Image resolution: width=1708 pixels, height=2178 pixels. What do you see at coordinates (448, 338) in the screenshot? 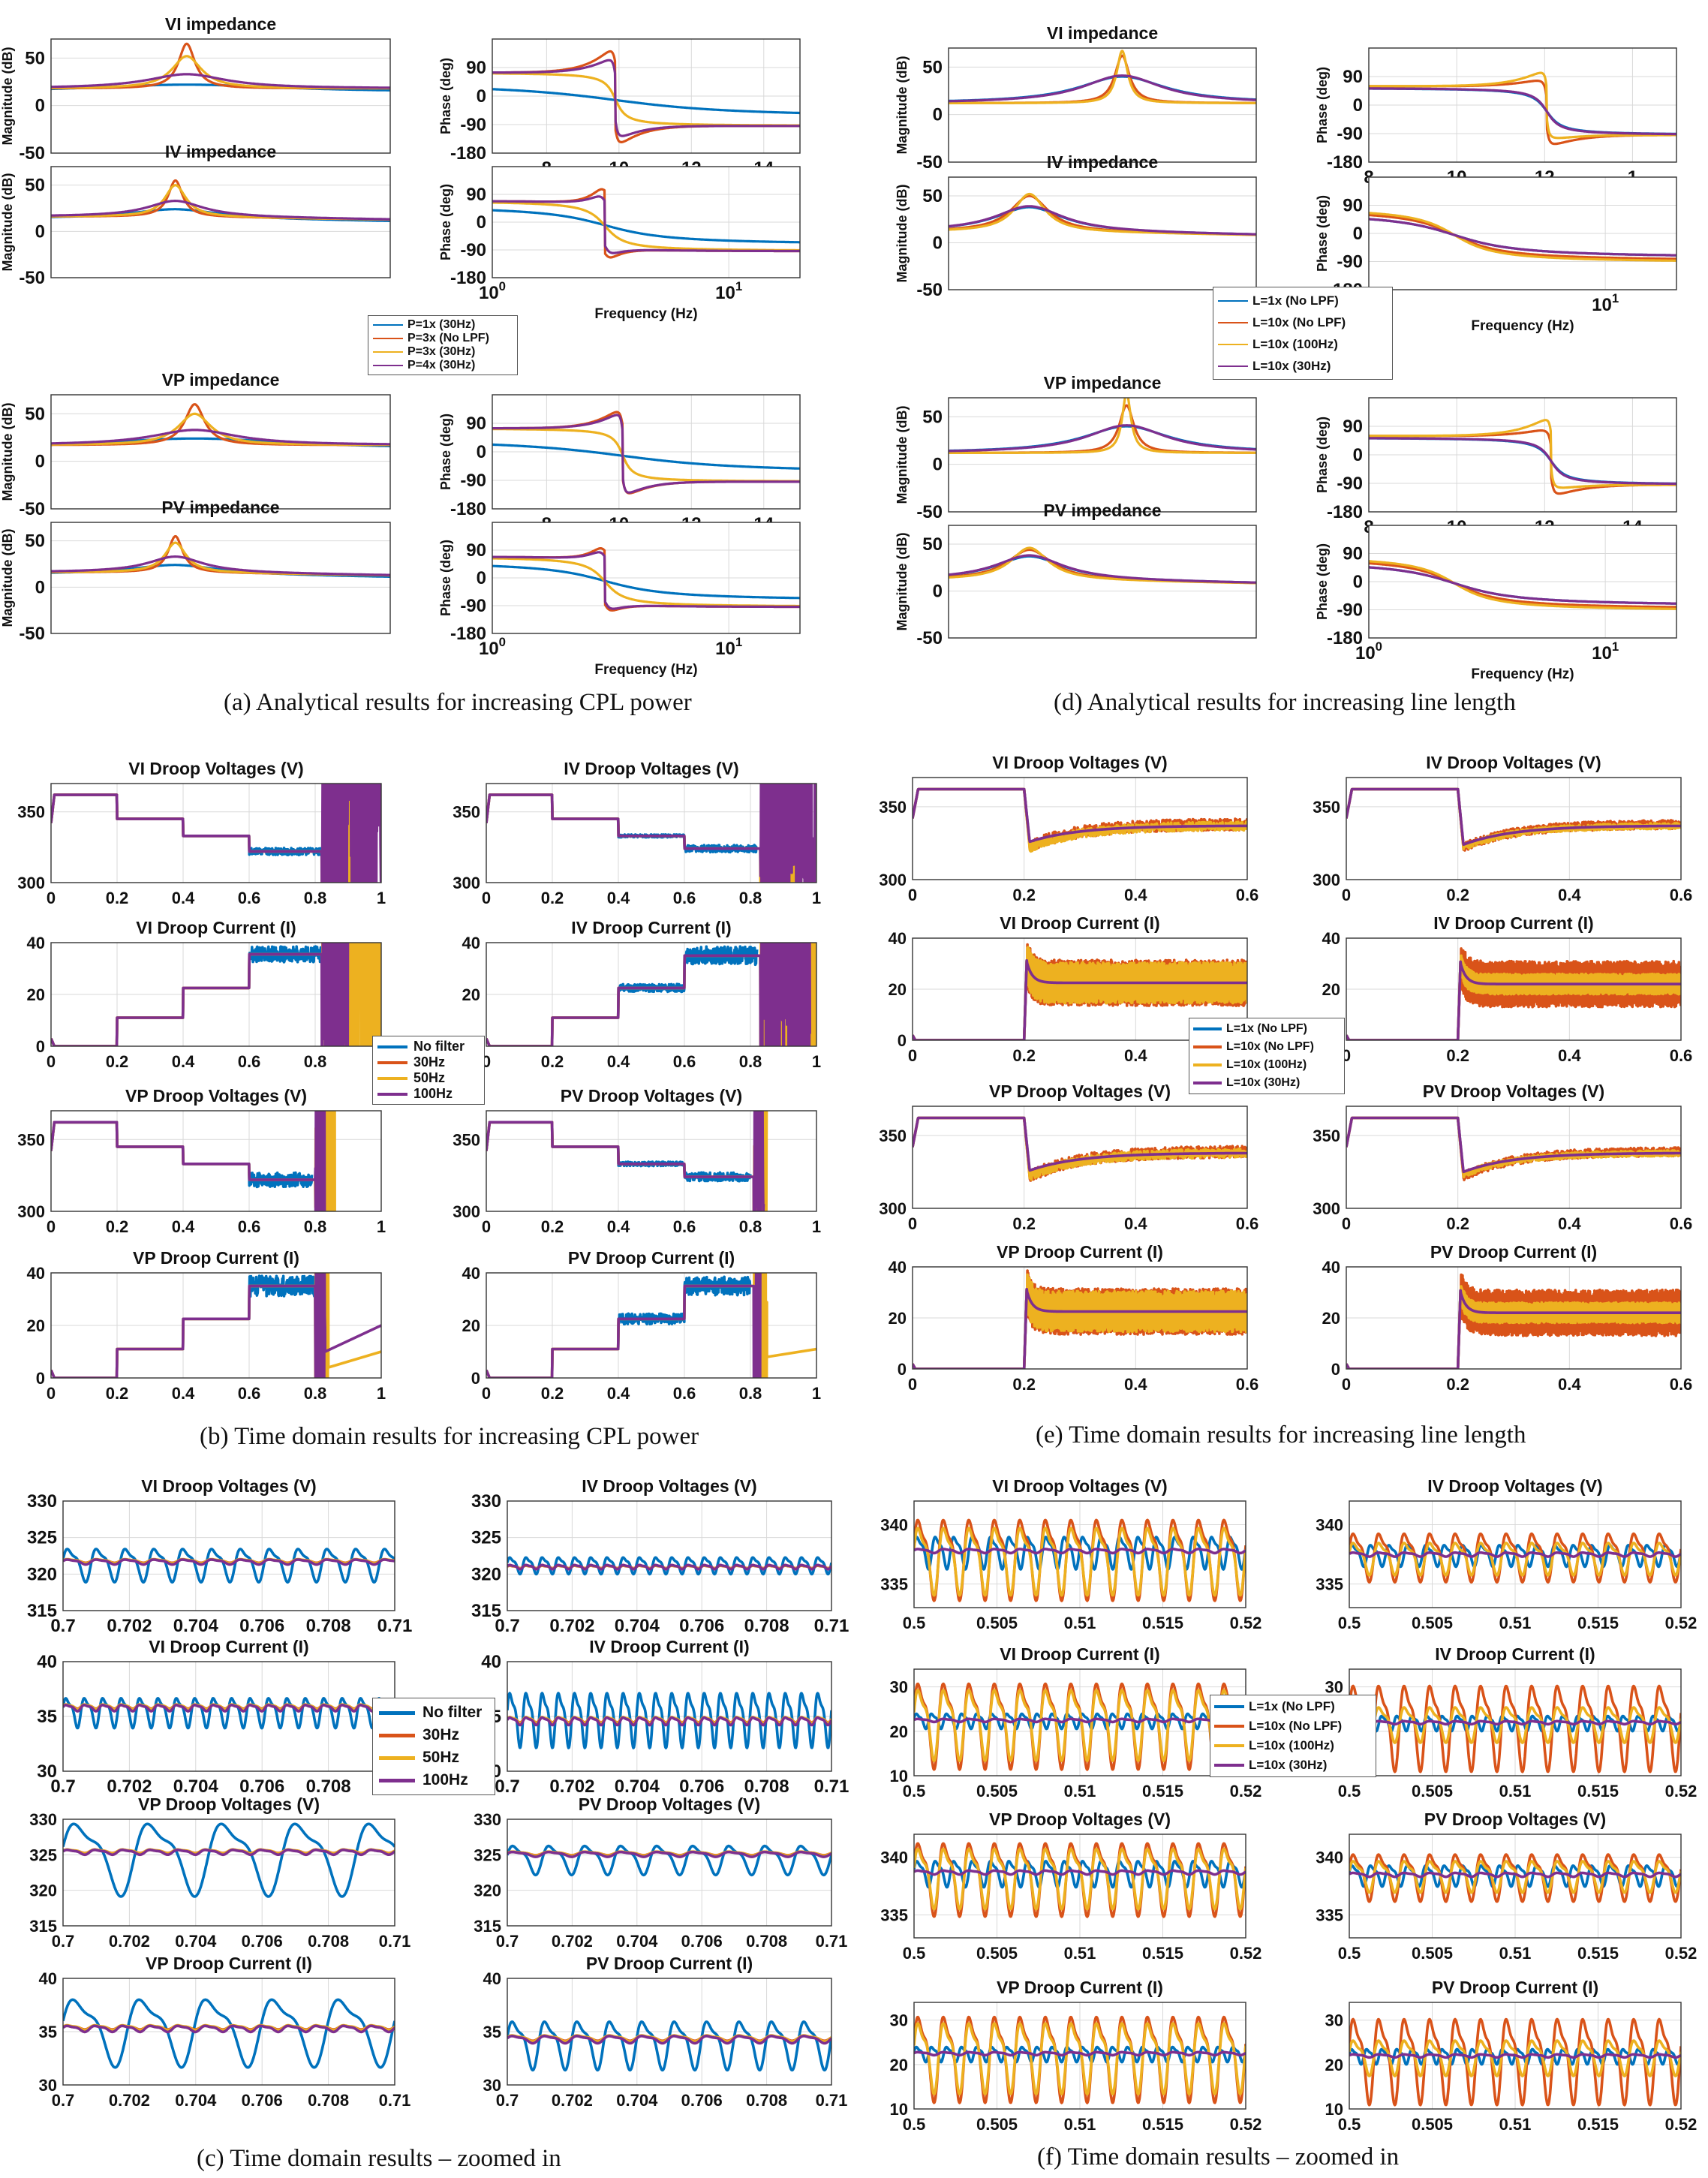
I see `legend-a-label-2: P=3x (No LPF)` at bounding box center [448, 338].